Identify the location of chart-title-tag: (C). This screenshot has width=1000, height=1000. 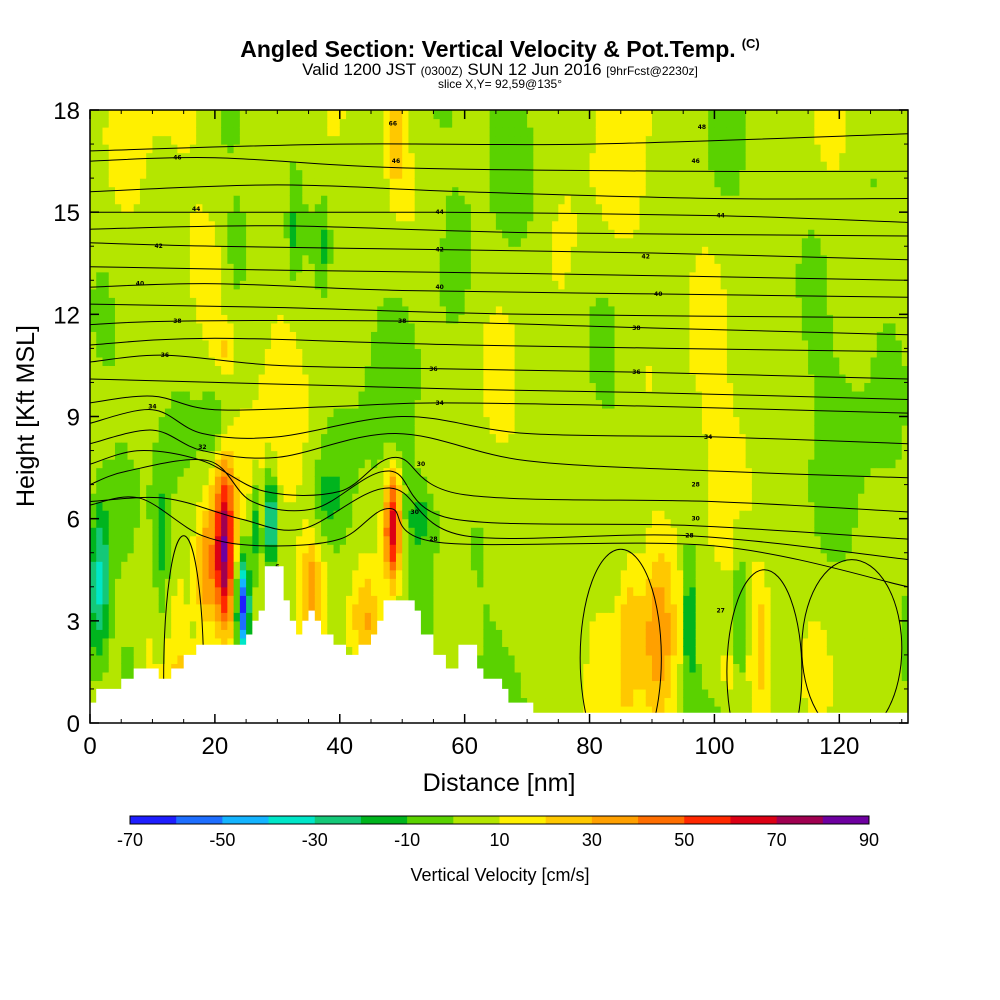
(750, 43).